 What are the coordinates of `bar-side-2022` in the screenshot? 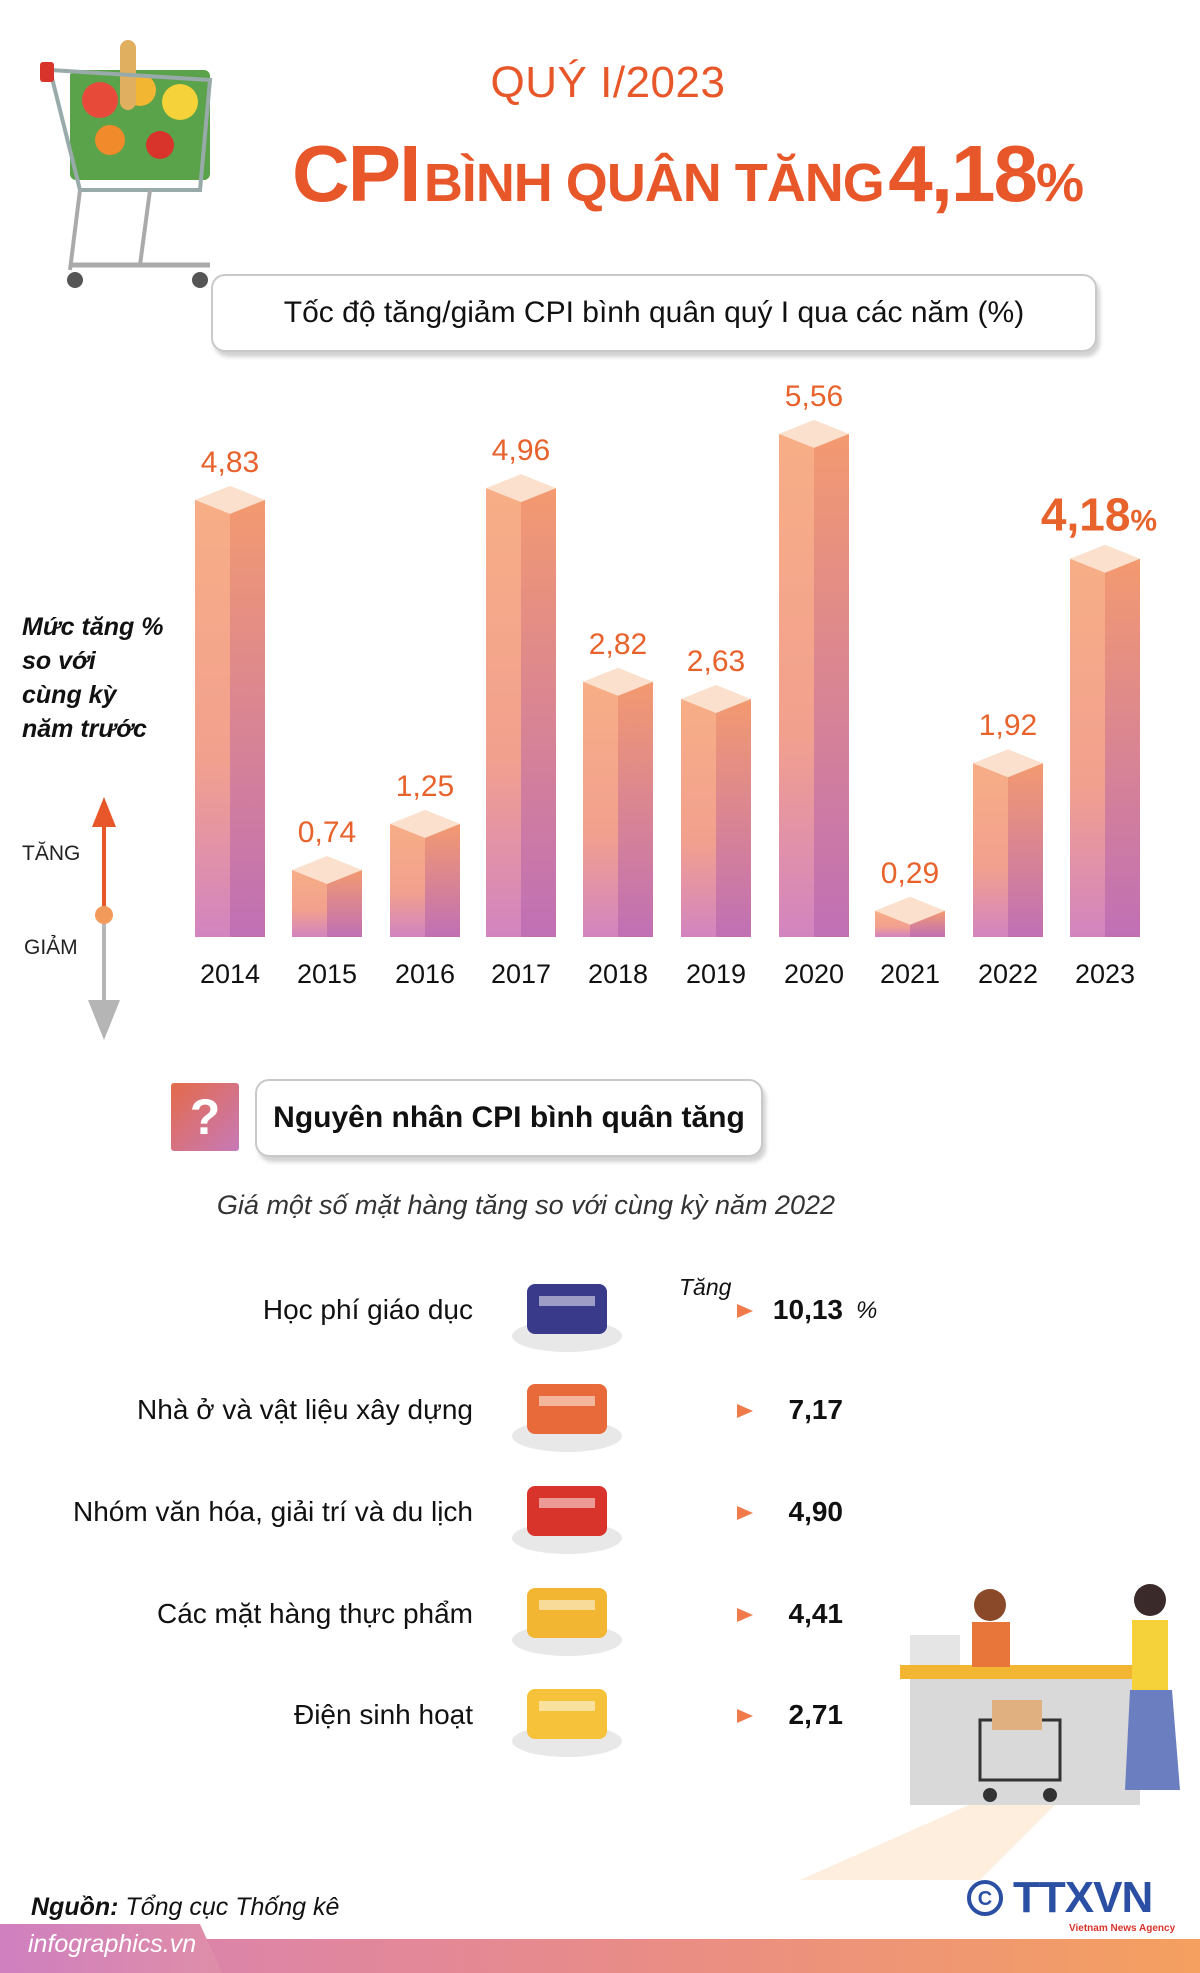 It's located at (1025, 850).